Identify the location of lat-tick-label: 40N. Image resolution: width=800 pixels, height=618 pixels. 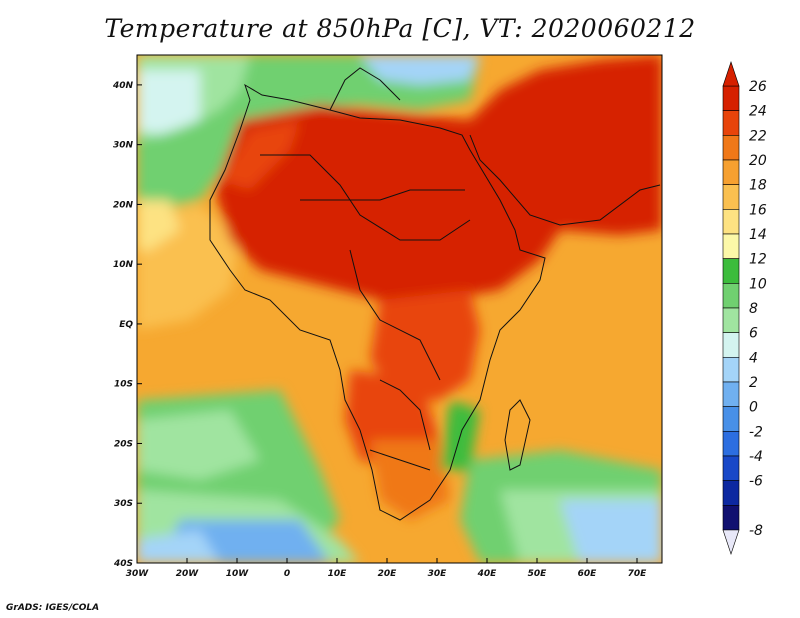
(123, 86).